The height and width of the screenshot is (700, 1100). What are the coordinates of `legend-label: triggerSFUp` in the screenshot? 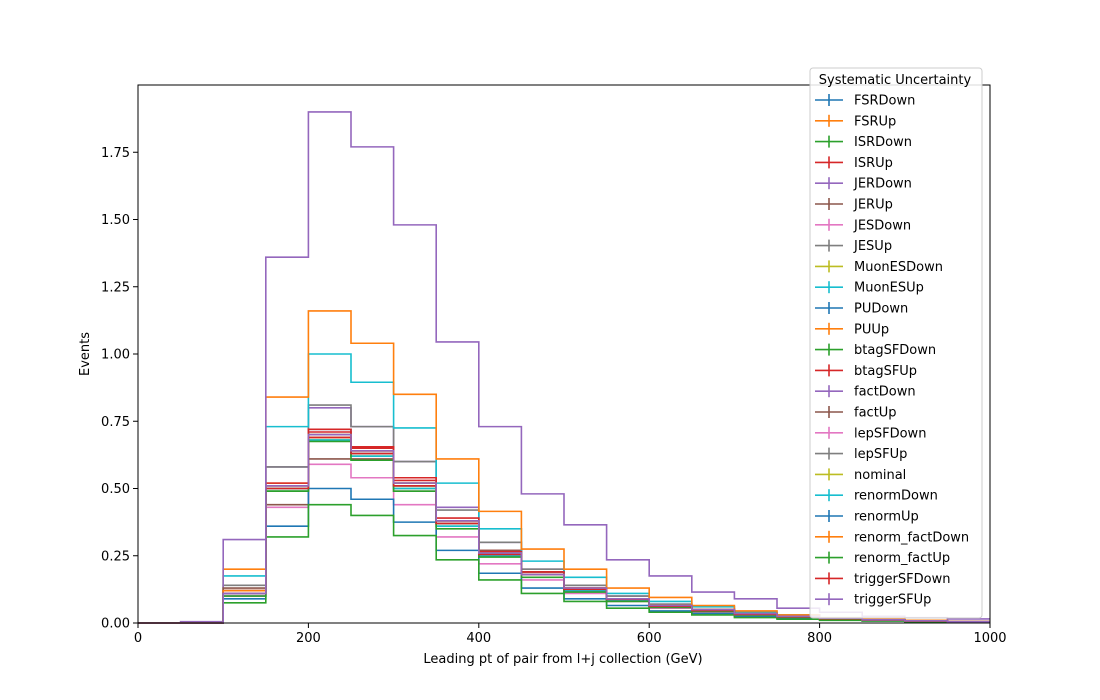 It's located at (892, 600).